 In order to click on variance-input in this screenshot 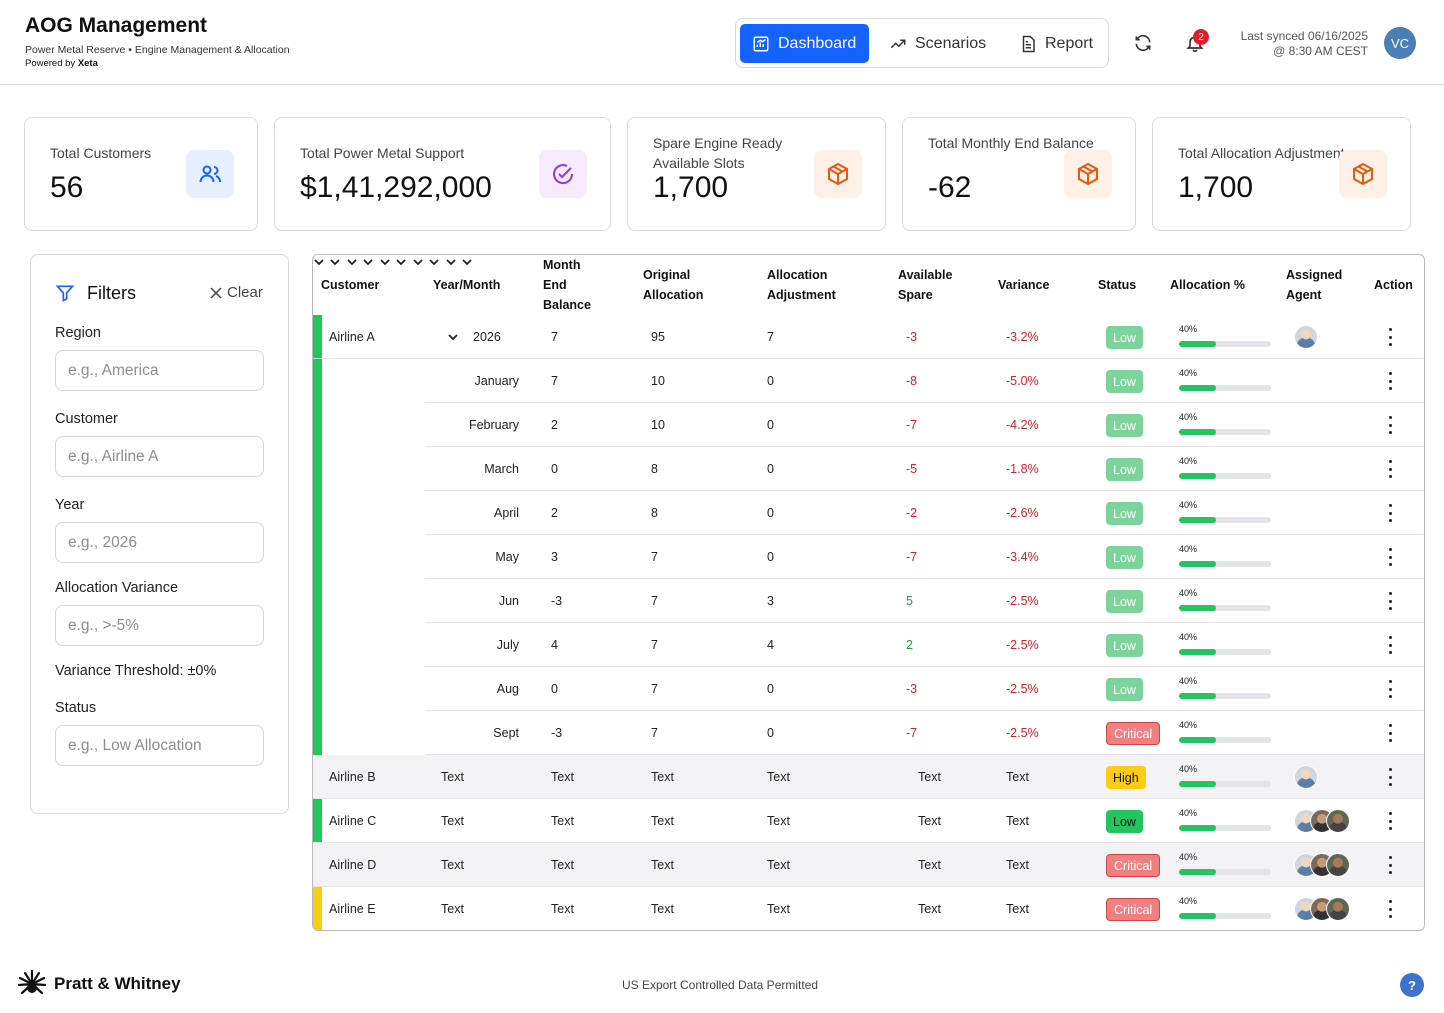, I will do `click(159, 625)`.